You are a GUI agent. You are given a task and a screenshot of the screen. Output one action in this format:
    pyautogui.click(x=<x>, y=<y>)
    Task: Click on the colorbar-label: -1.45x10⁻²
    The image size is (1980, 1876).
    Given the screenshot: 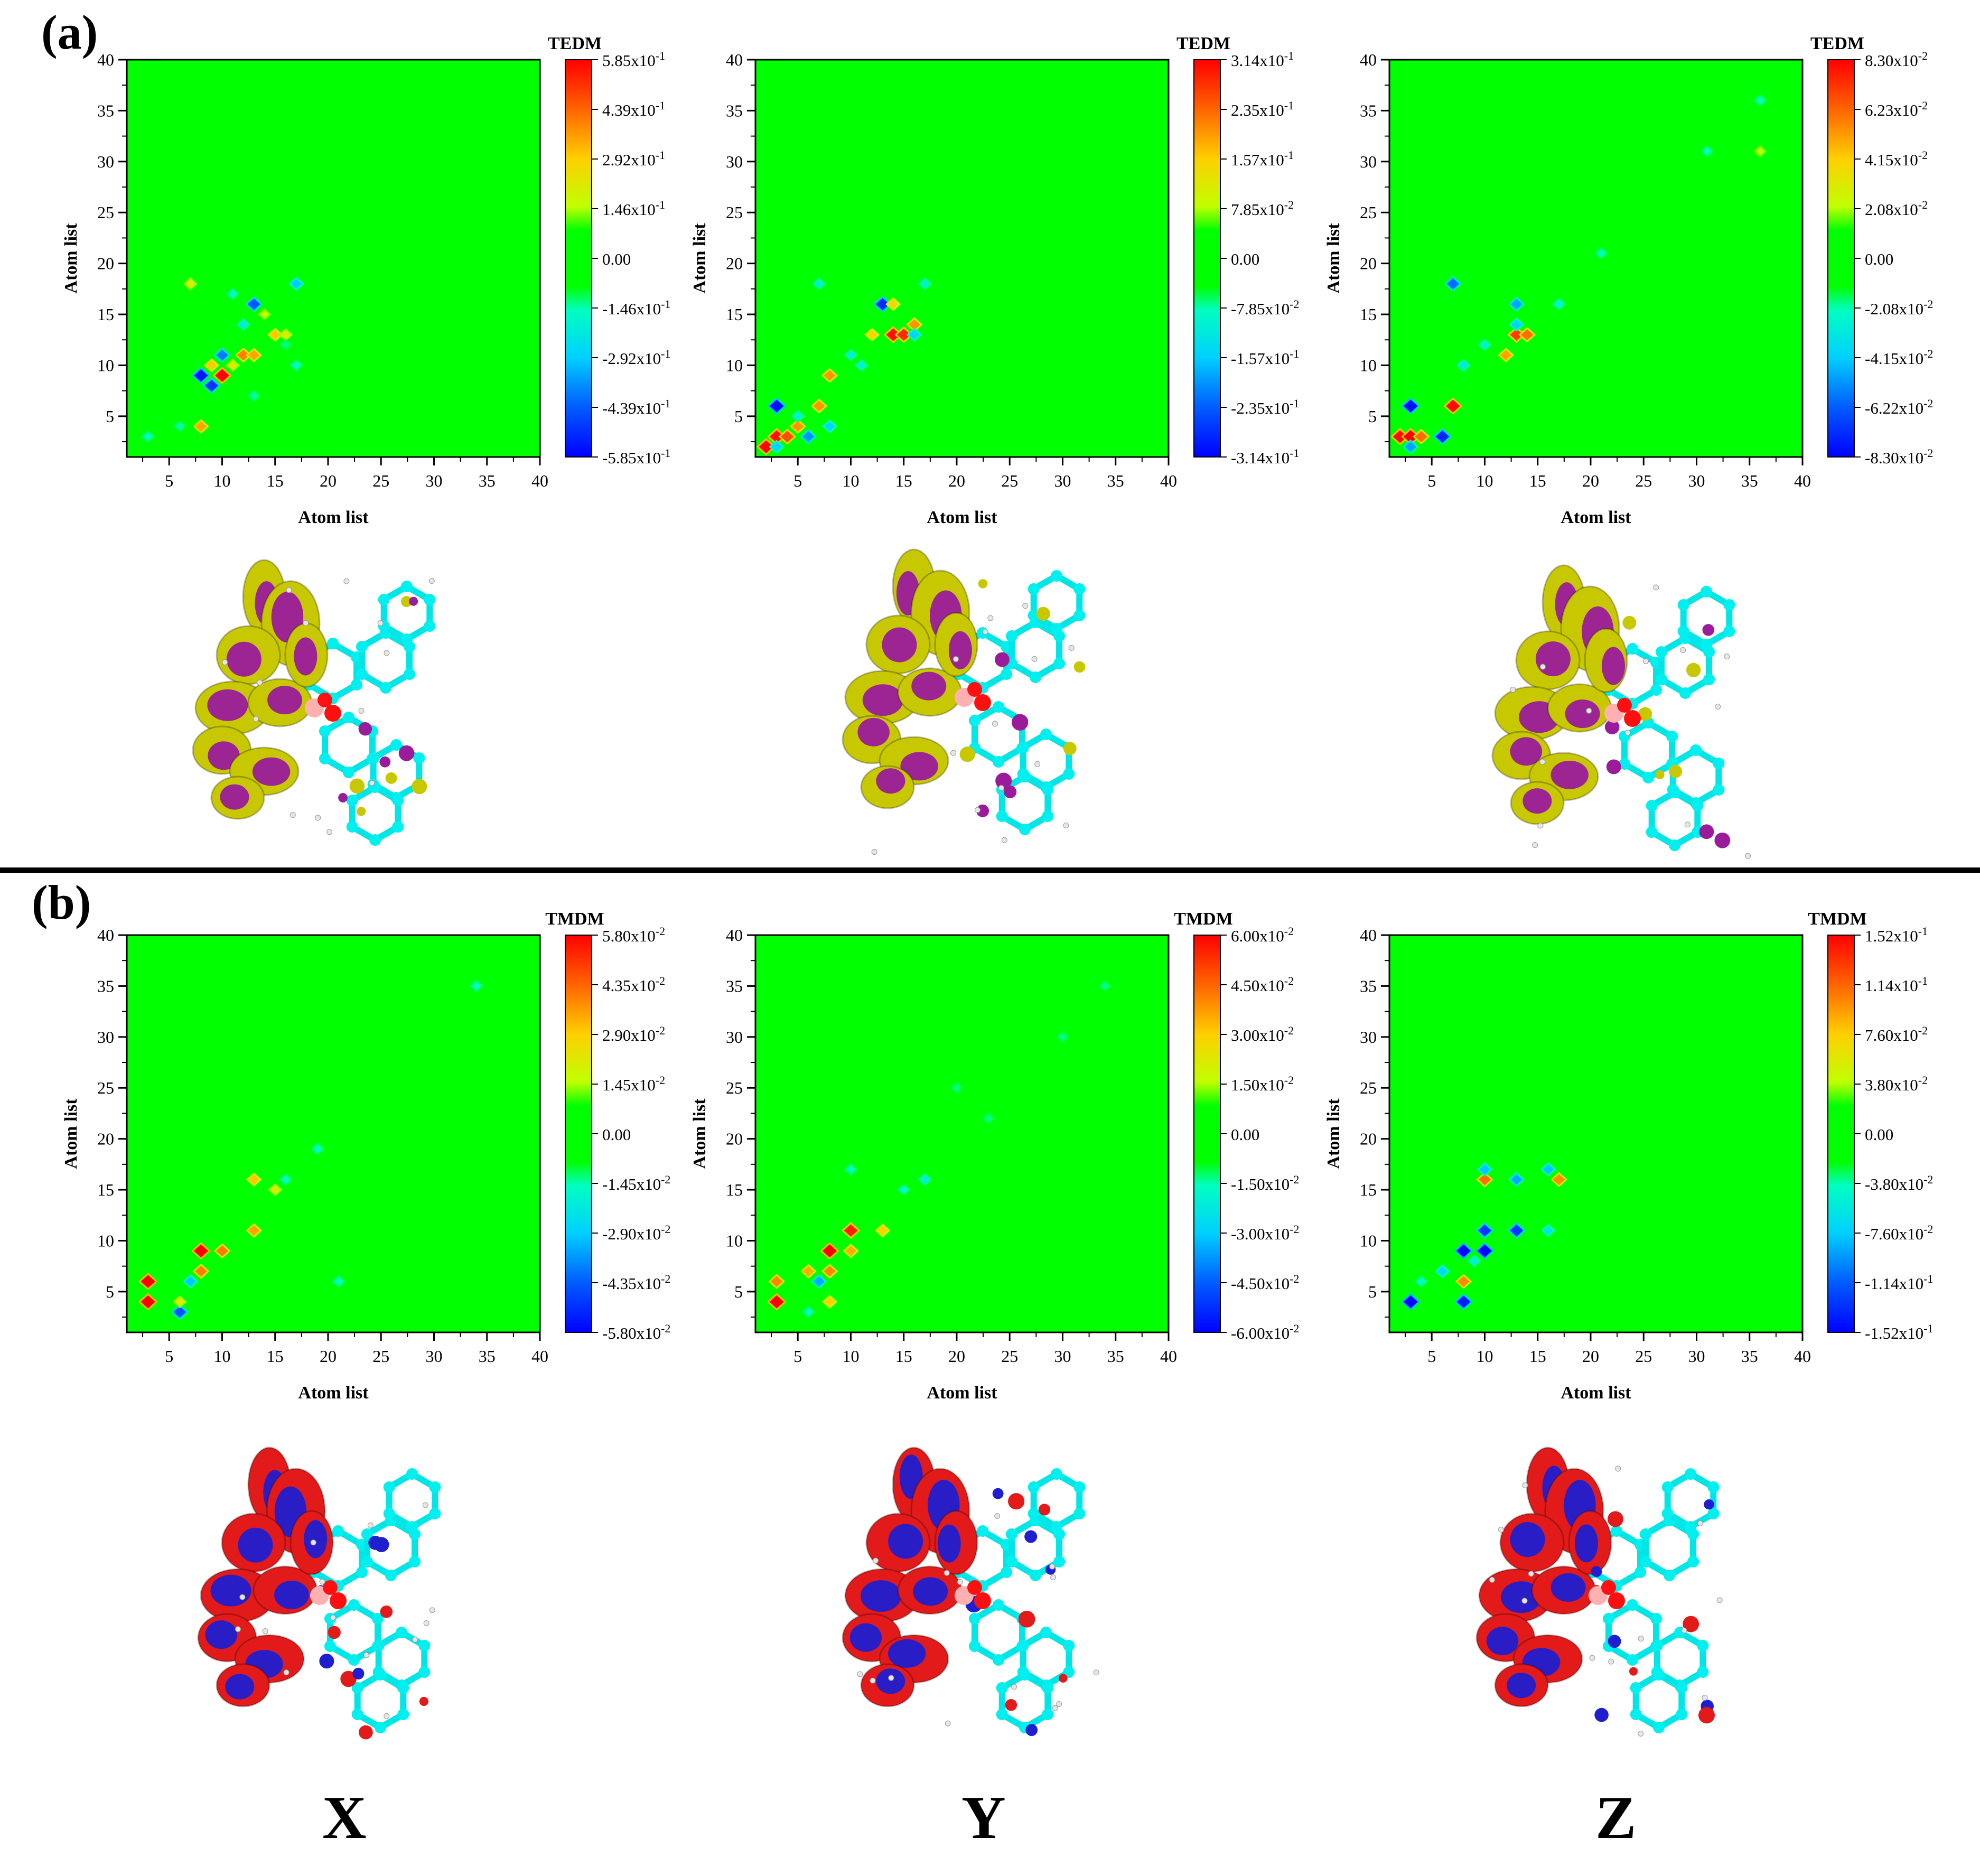 What is the action you would take?
    pyautogui.click(x=636, y=1183)
    